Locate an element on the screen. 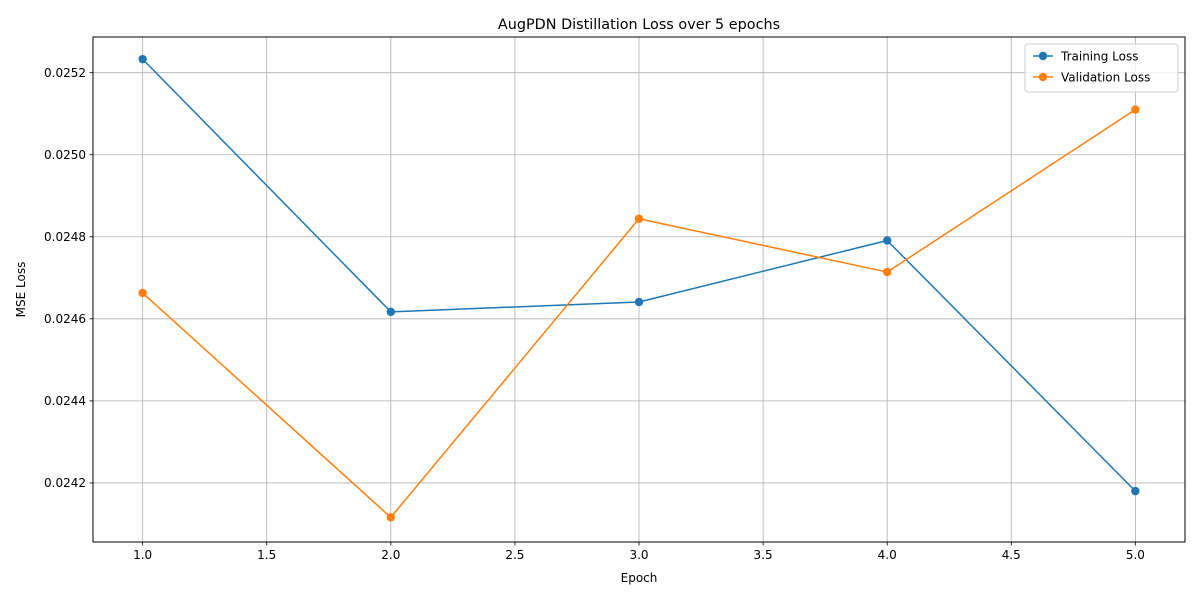 The image size is (1200, 600). x-tick-label: 5.0 is located at coordinates (1135, 555).